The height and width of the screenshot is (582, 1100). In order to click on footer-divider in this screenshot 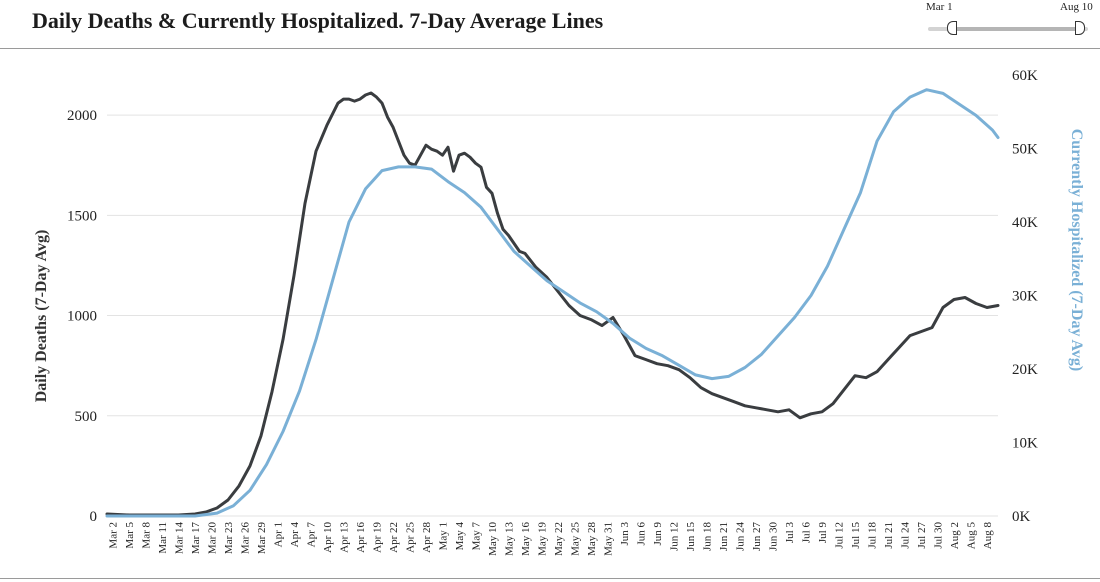, I will do `click(550, 578)`.